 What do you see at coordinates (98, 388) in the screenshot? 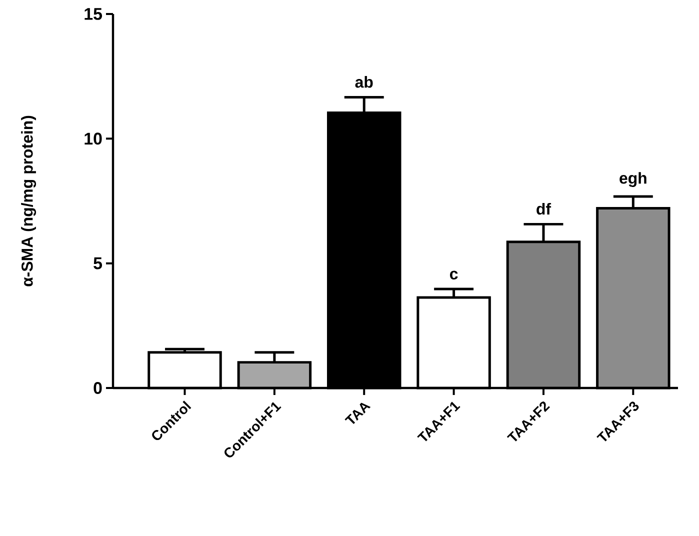
I see `y-tick-label: 0` at bounding box center [98, 388].